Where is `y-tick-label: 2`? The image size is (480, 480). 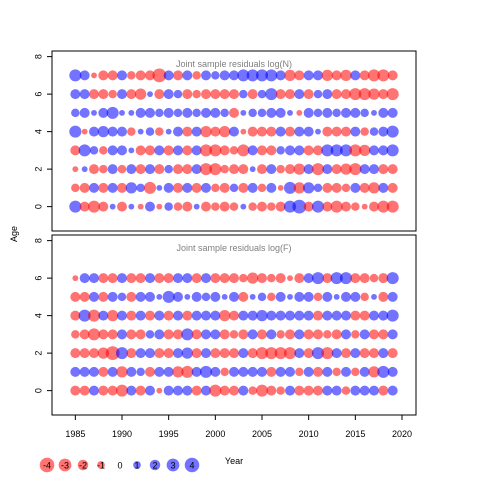
y-tick-label: 2 is located at coordinates (38, 353).